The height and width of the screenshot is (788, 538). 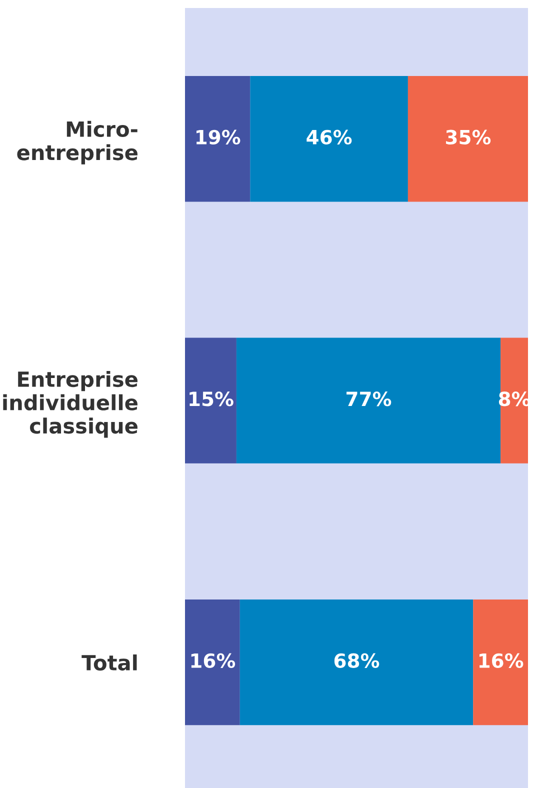 I want to click on data-label: 35%, so click(x=468, y=137).